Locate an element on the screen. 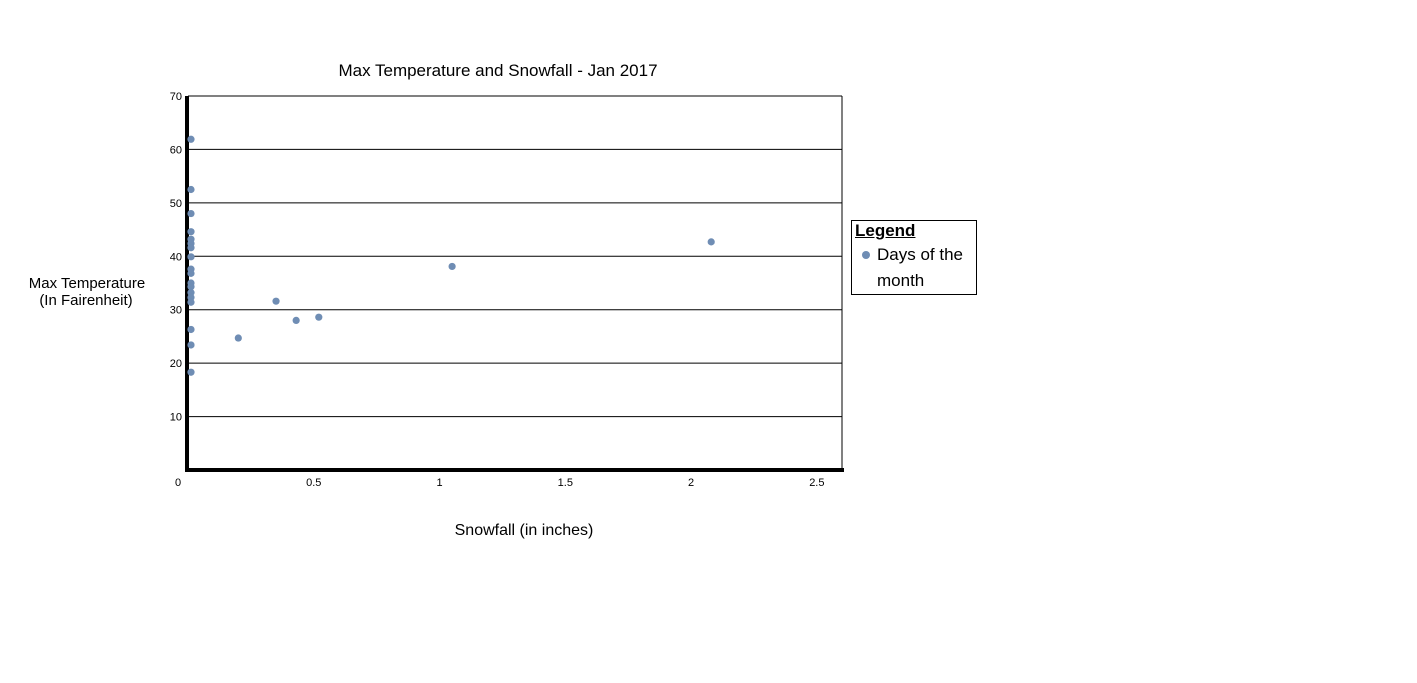 This screenshot has width=1417, height=683. x-tick-label: 0.5 is located at coordinates (313, 483).